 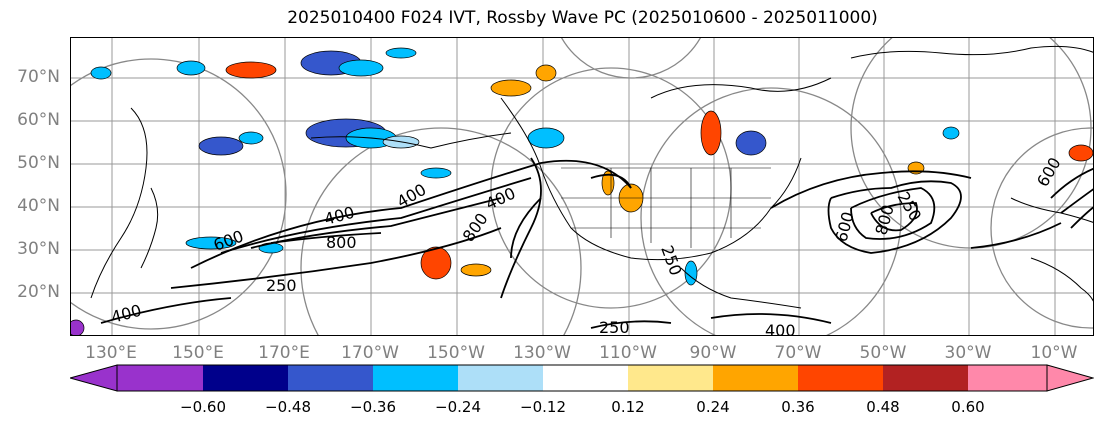 What do you see at coordinates (628, 353) in the screenshot?
I see `lon-label-110w: 110°W` at bounding box center [628, 353].